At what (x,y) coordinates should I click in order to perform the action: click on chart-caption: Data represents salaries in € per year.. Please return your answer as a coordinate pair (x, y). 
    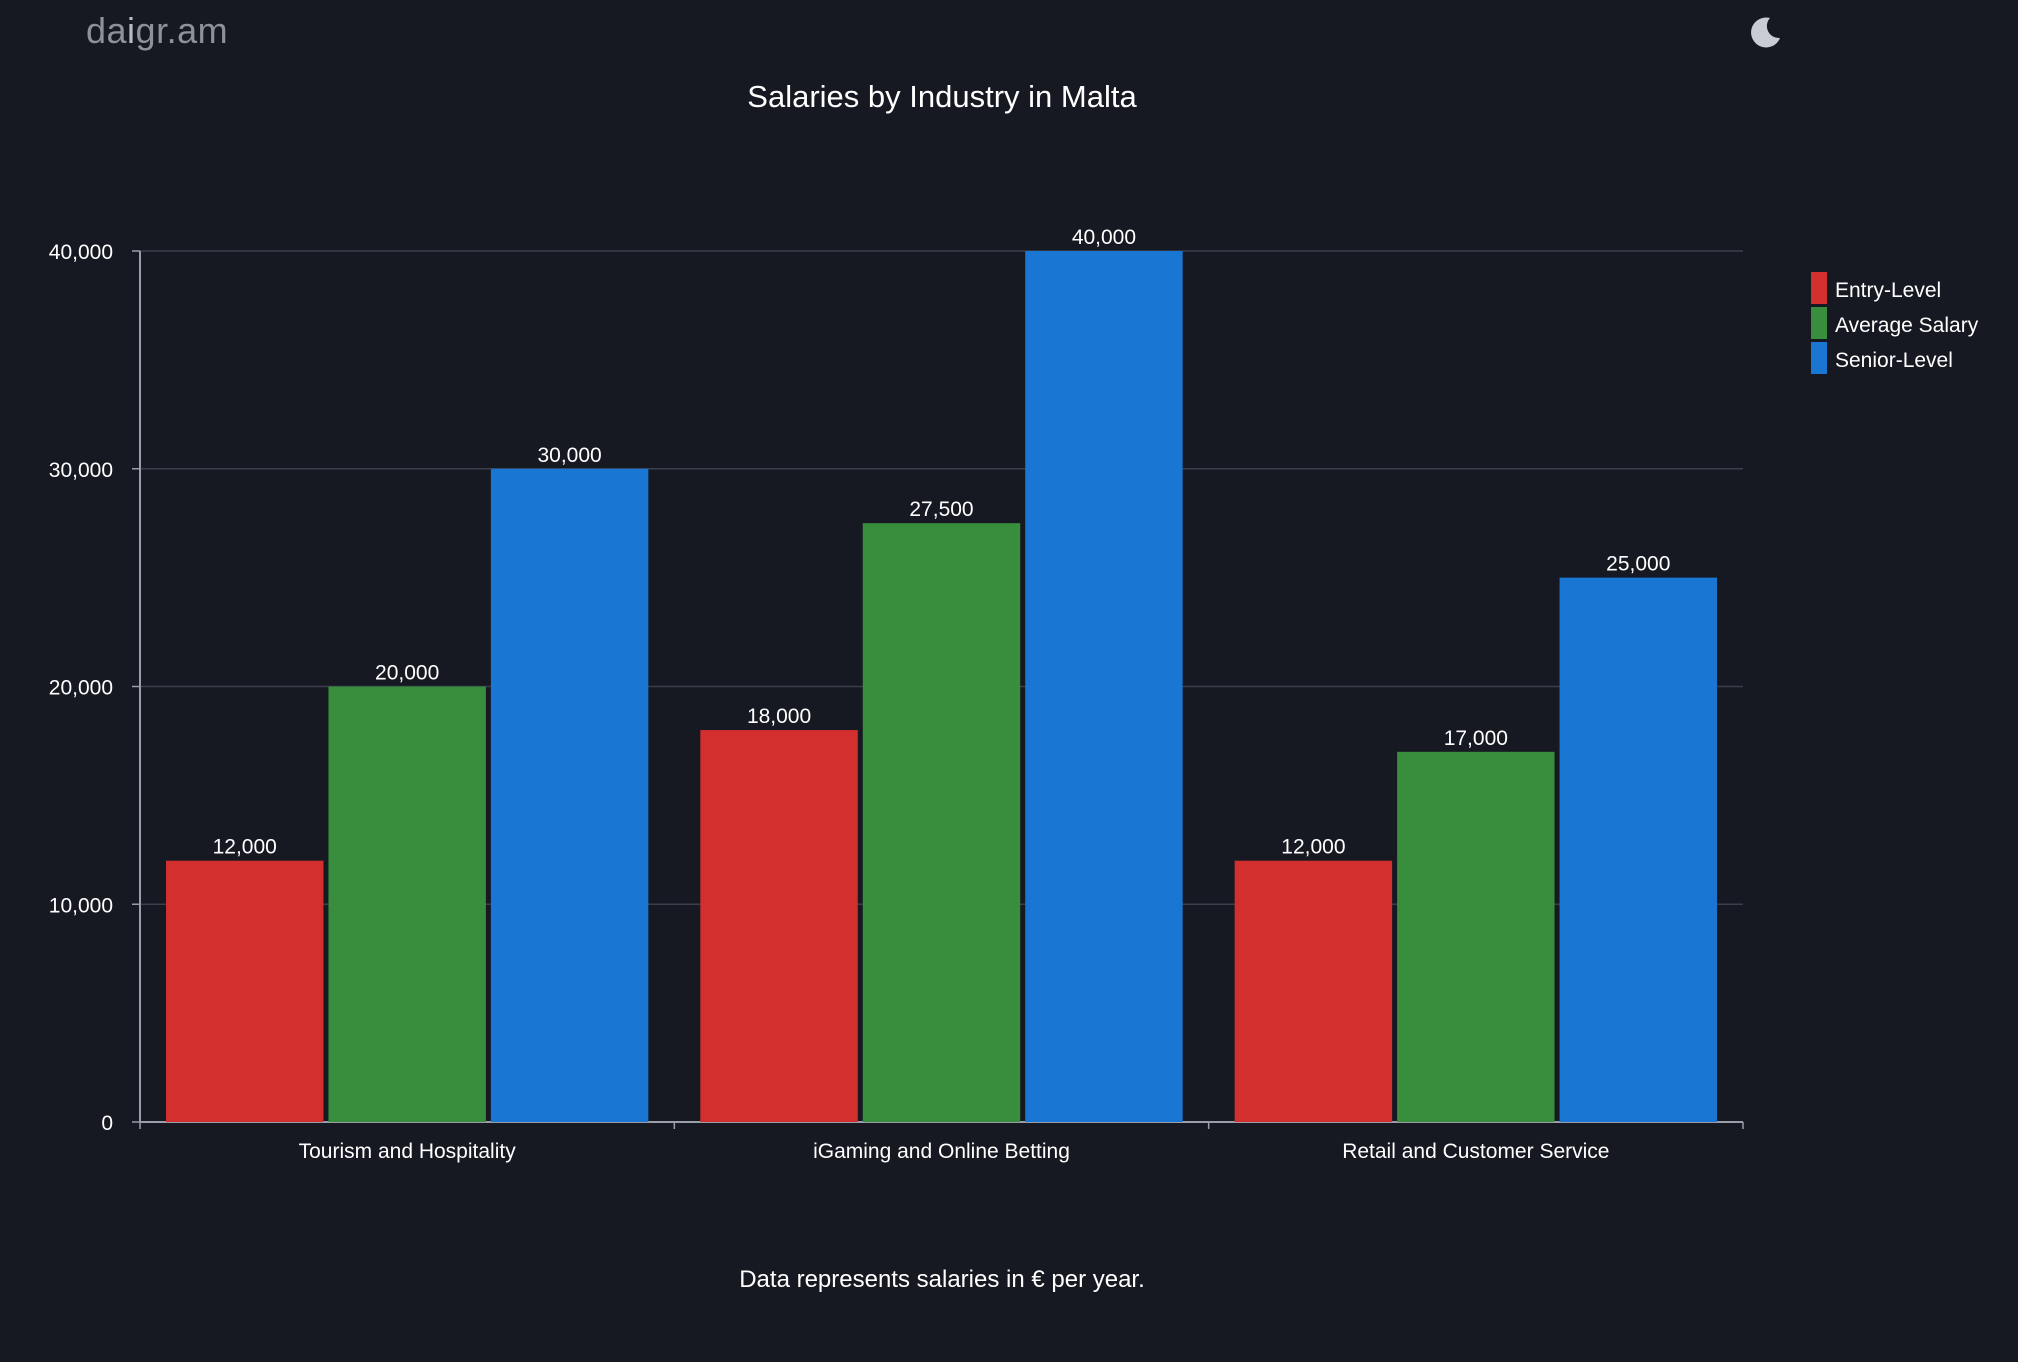
    Looking at the image, I should click on (942, 1279).